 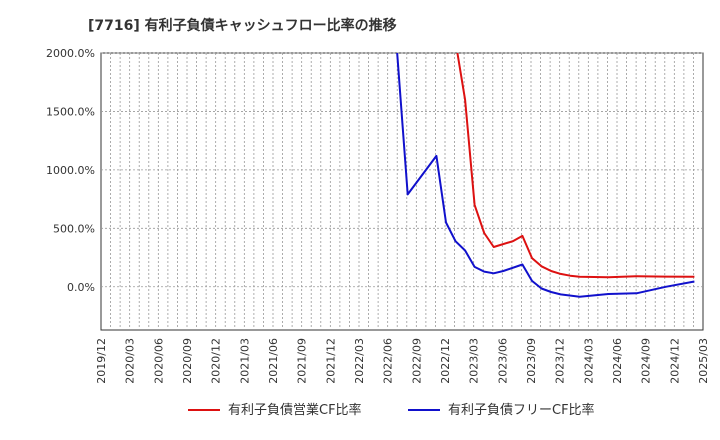 I want to click on y-axis-ticks: 0.0% 500.0% 1000.0% 1500.0% 2000.0%, so click(x=70, y=170).